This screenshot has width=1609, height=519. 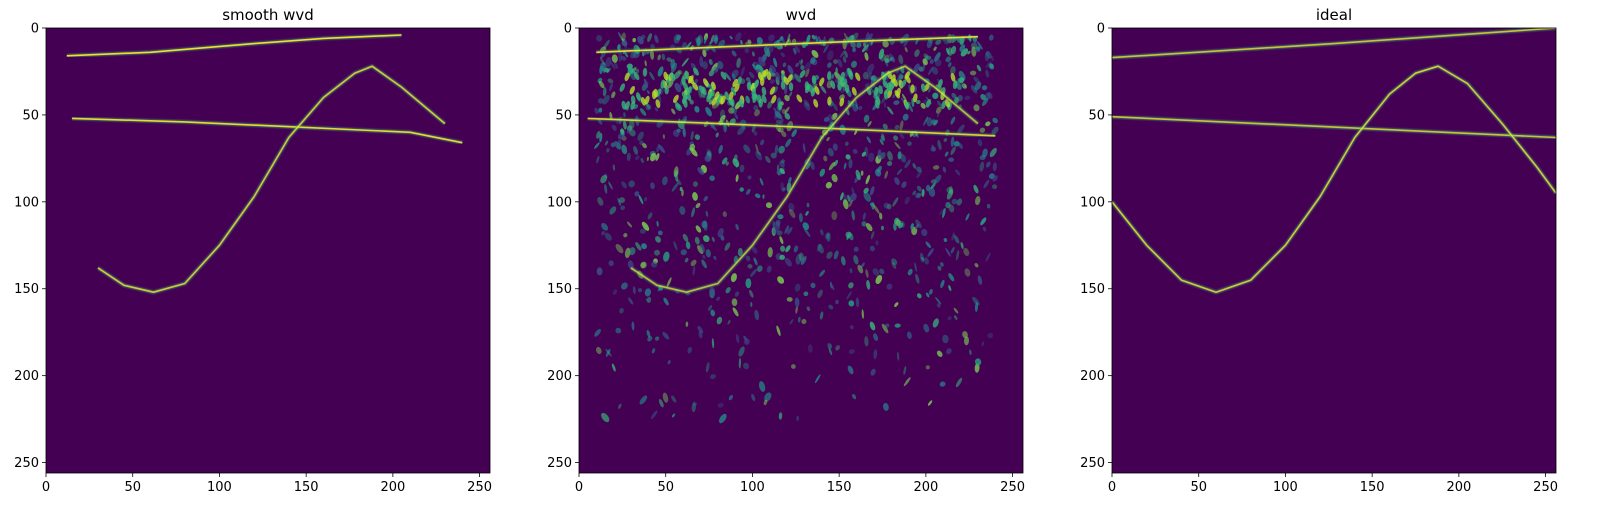 I want to click on x-tick-label: 50, so click(x=132, y=487).